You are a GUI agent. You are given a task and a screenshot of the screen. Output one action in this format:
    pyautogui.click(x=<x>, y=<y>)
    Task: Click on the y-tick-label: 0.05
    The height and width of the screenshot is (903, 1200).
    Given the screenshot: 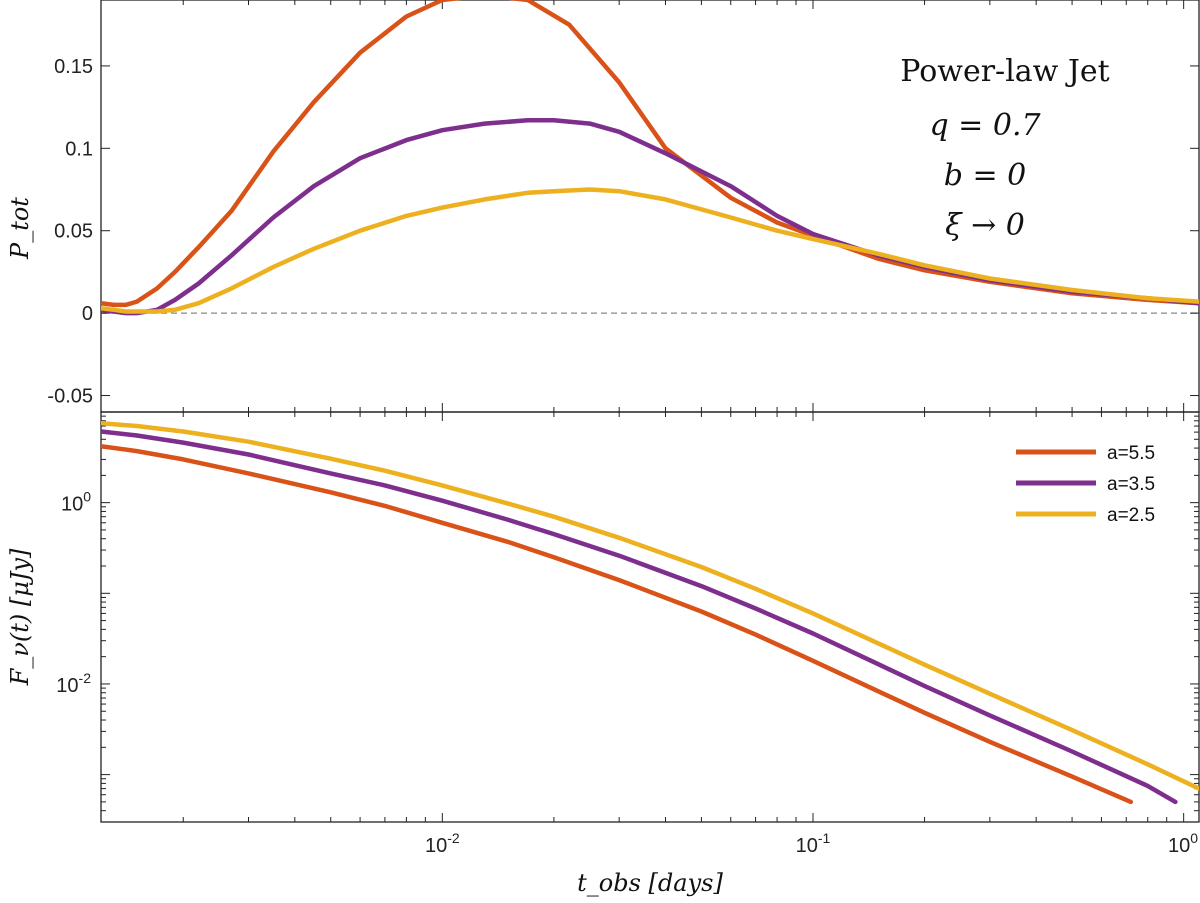 What is the action you would take?
    pyautogui.click(x=73, y=232)
    